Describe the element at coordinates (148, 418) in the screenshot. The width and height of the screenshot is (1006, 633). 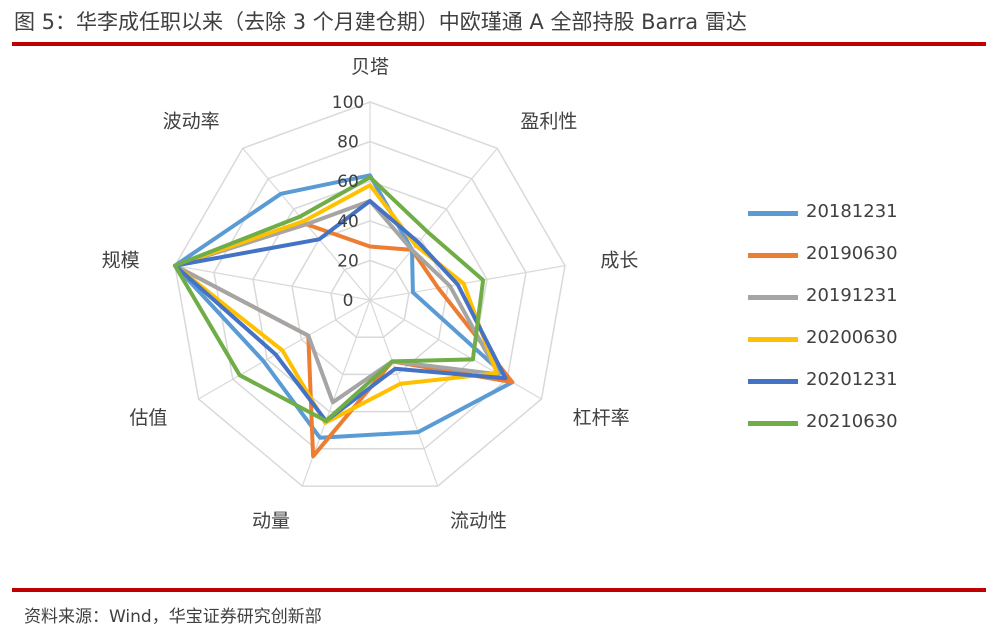
I see `axis-label-6: 估值` at that location.